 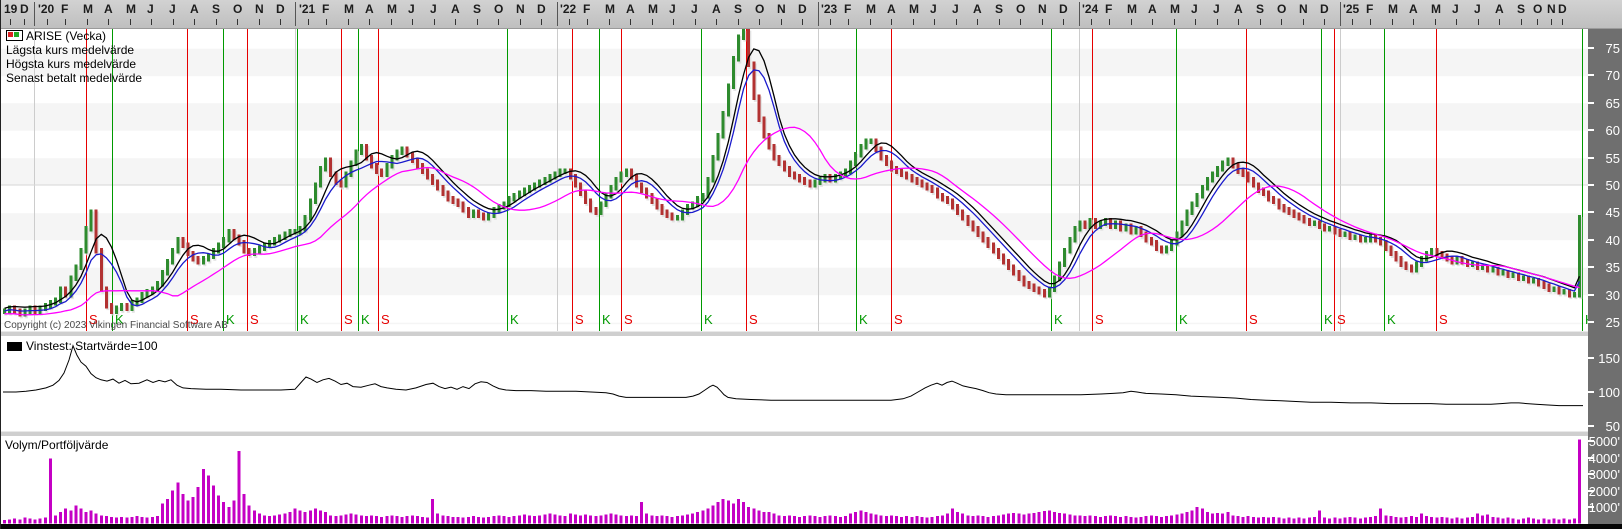 I want to click on time-axis-label: F, so click(x=848, y=9).